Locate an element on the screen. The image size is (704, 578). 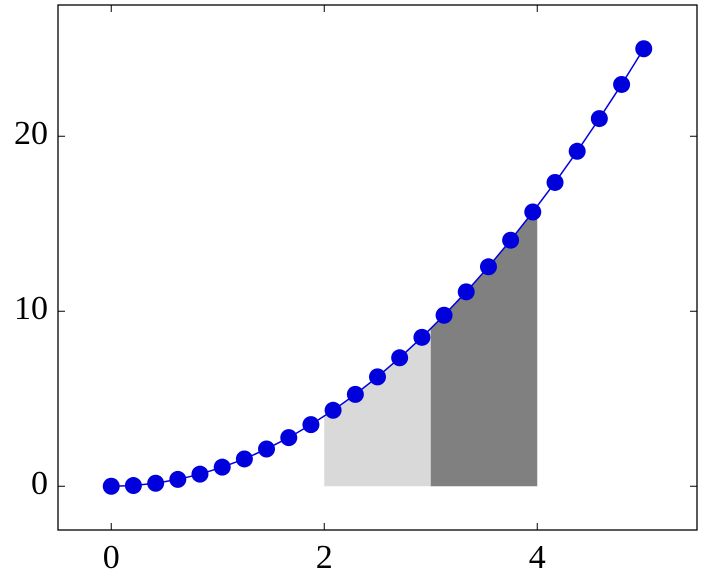
y-tick-label: 10 is located at coordinates (31, 308).